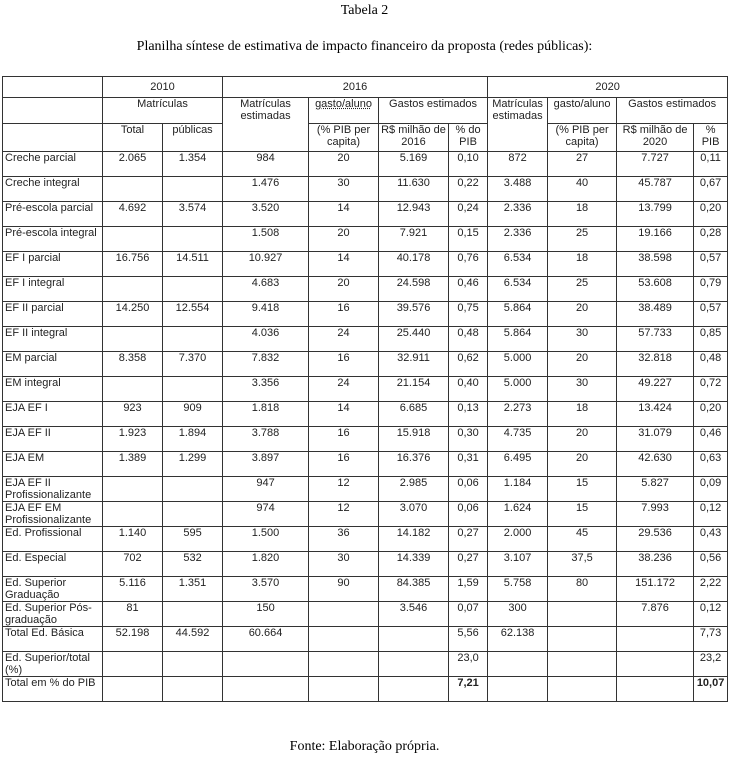  What do you see at coordinates (192, 564) in the screenshot?
I see `cell-publicas-2010: 532` at bounding box center [192, 564].